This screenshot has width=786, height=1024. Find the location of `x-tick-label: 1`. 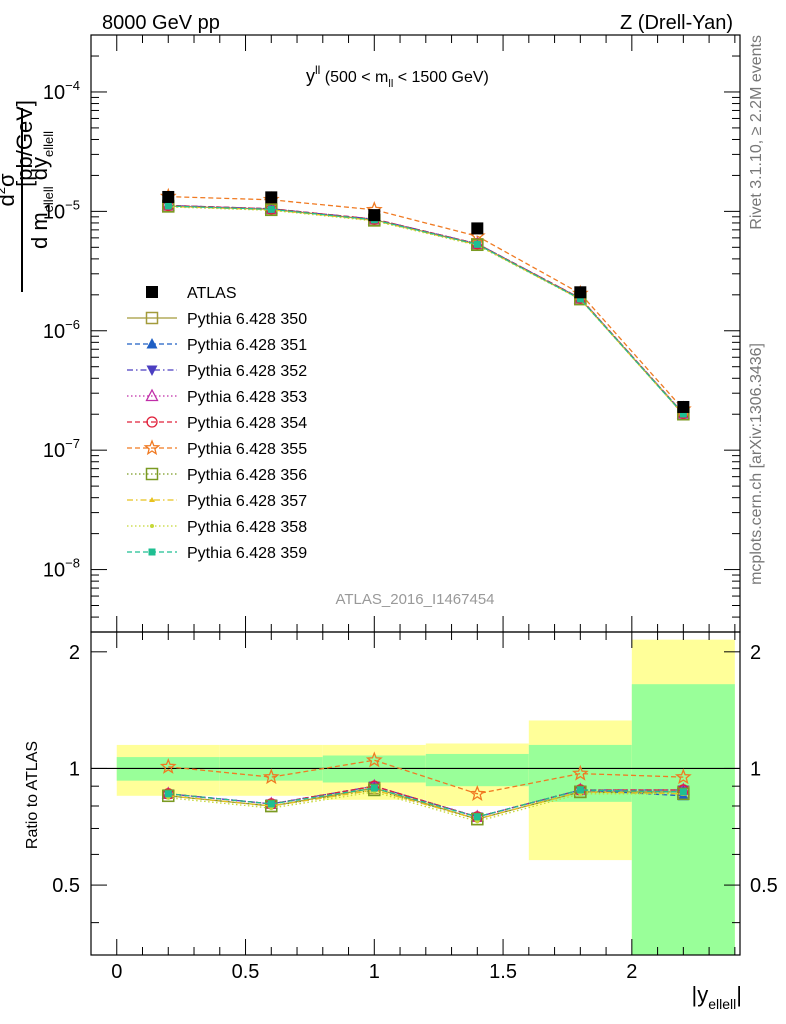

x-tick-label: 1 is located at coordinates (374, 972).